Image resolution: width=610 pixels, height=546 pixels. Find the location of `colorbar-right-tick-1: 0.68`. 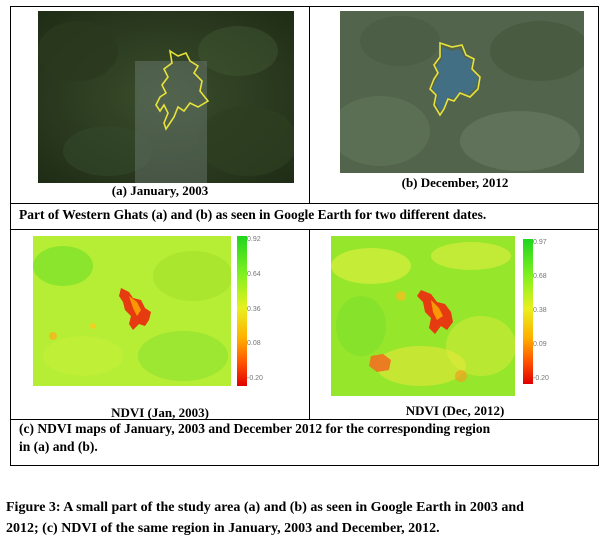

colorbar-right-tick-1: 0.68 is located at coordinates (540, 276).